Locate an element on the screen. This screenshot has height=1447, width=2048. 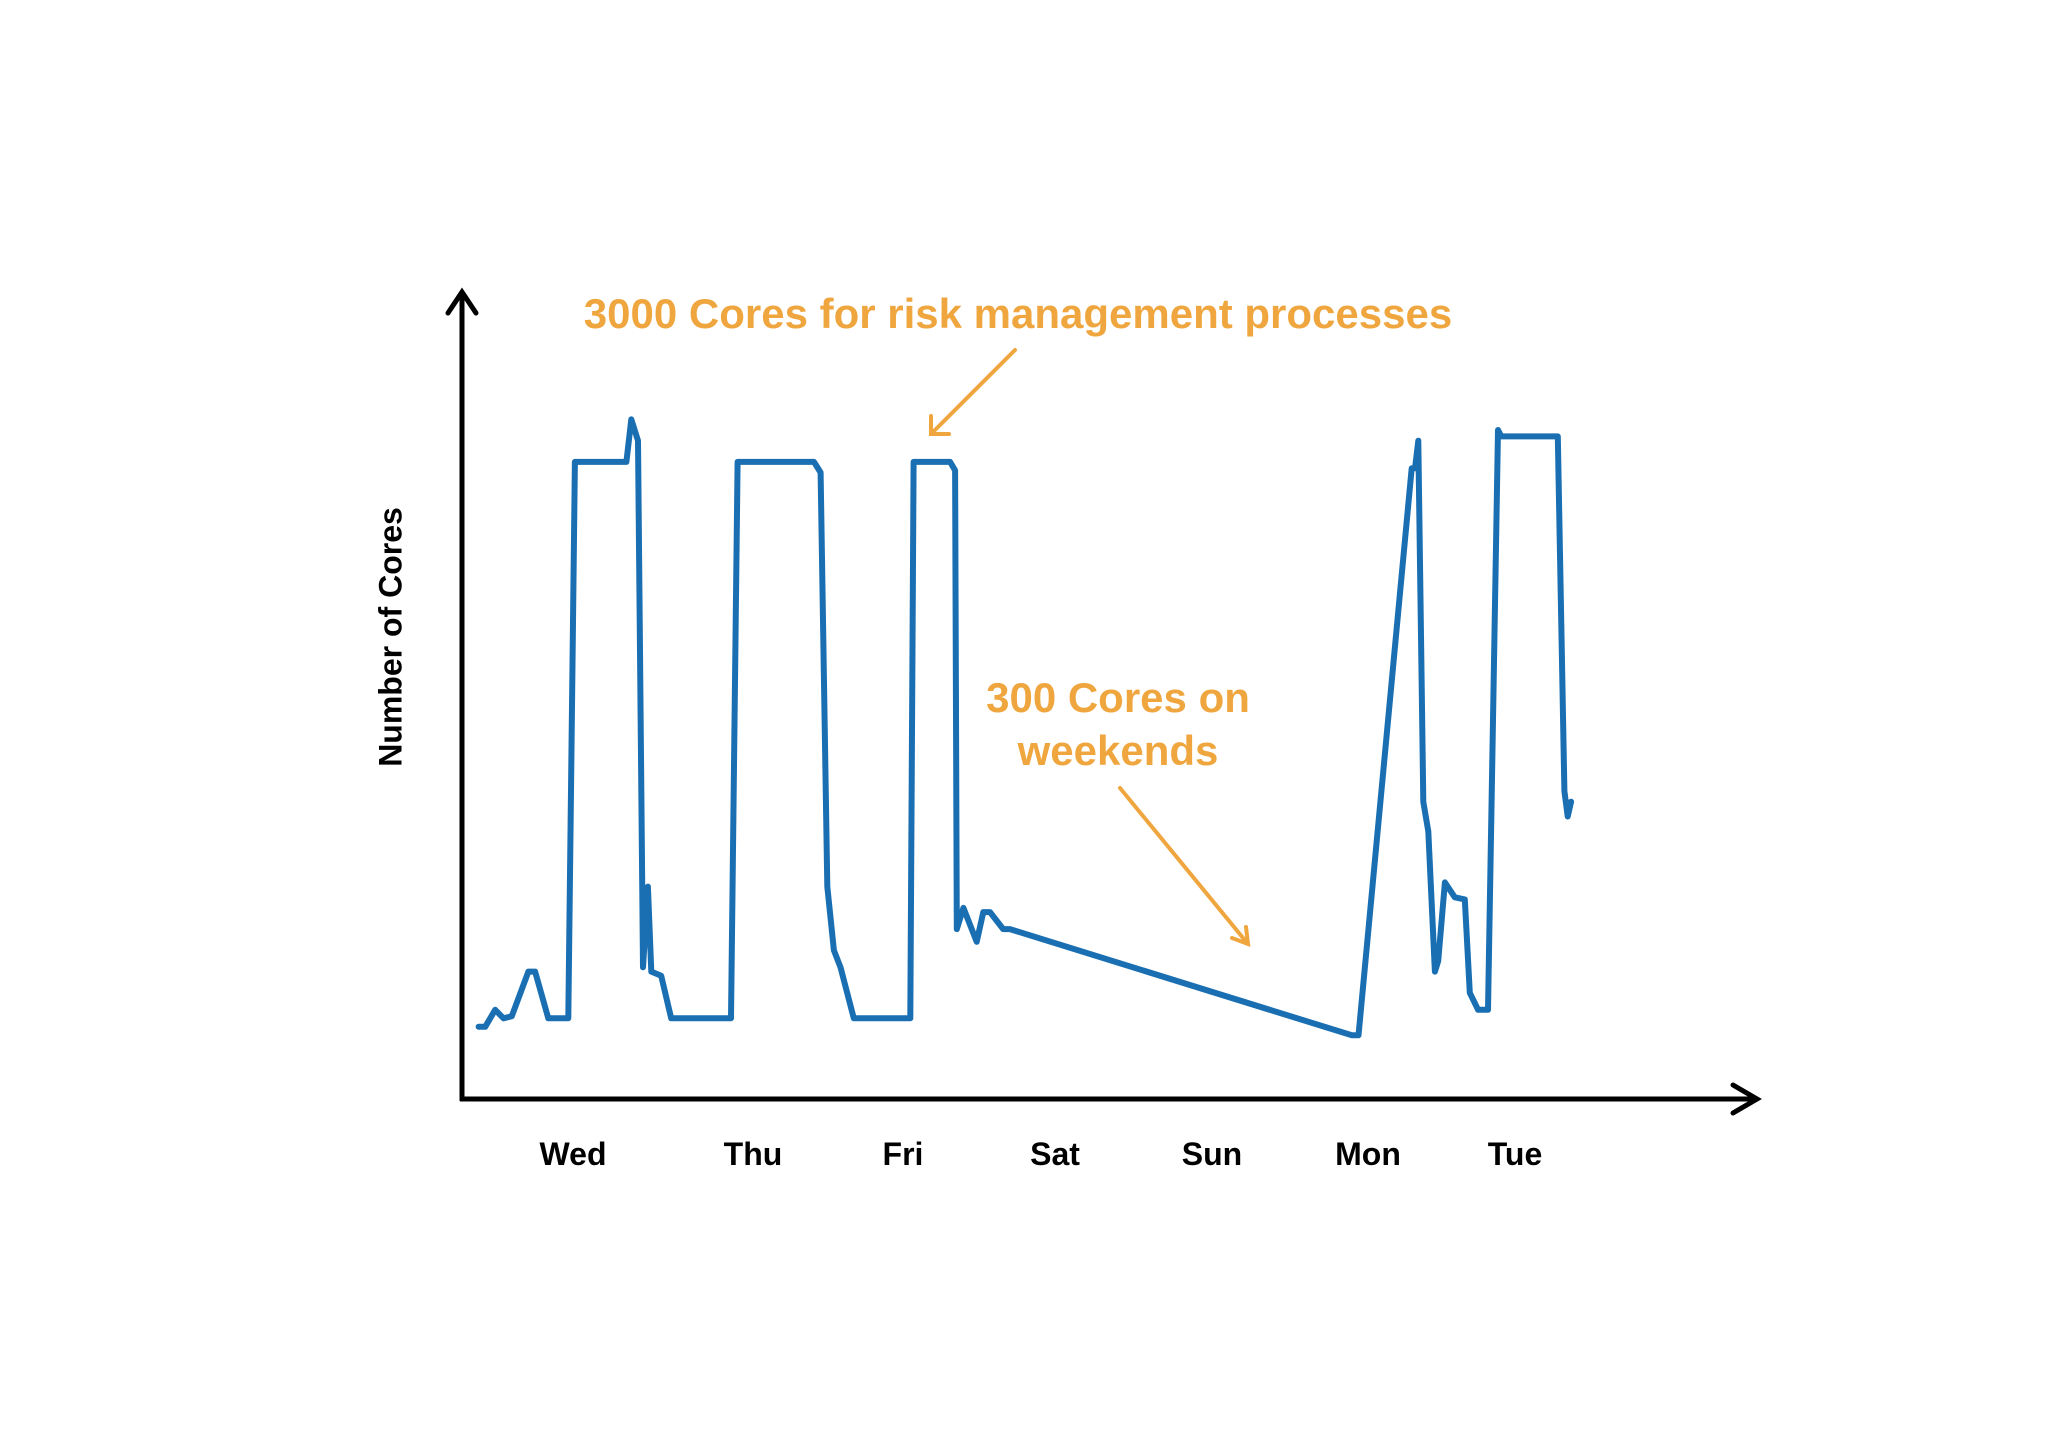
x-tick-label-wed: Wed is located at coordinates (573, 1154).